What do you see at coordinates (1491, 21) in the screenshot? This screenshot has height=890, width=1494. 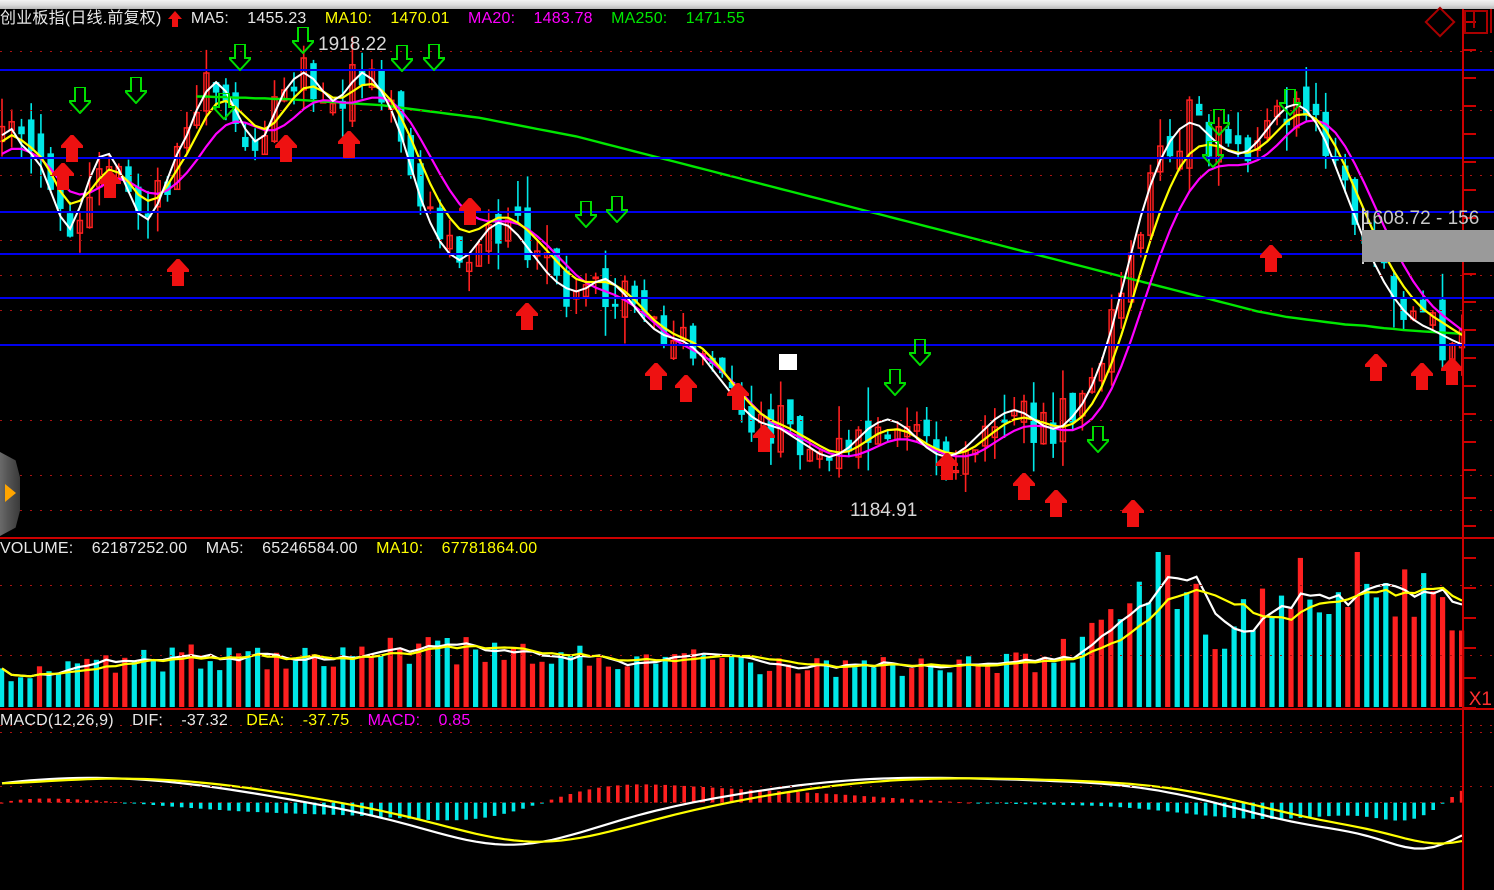 I see `panel-divider` at bounding box center [1491, 21].